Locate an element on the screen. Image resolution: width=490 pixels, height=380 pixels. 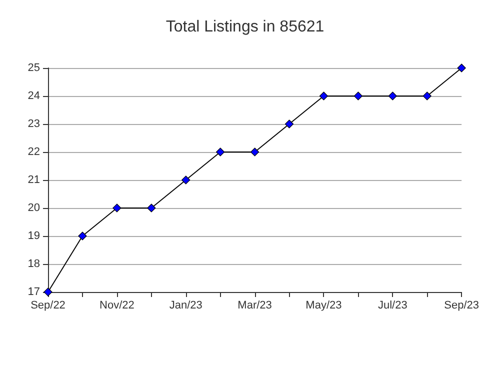
y-tick-label: 19 is located at coordinates (34, 236).